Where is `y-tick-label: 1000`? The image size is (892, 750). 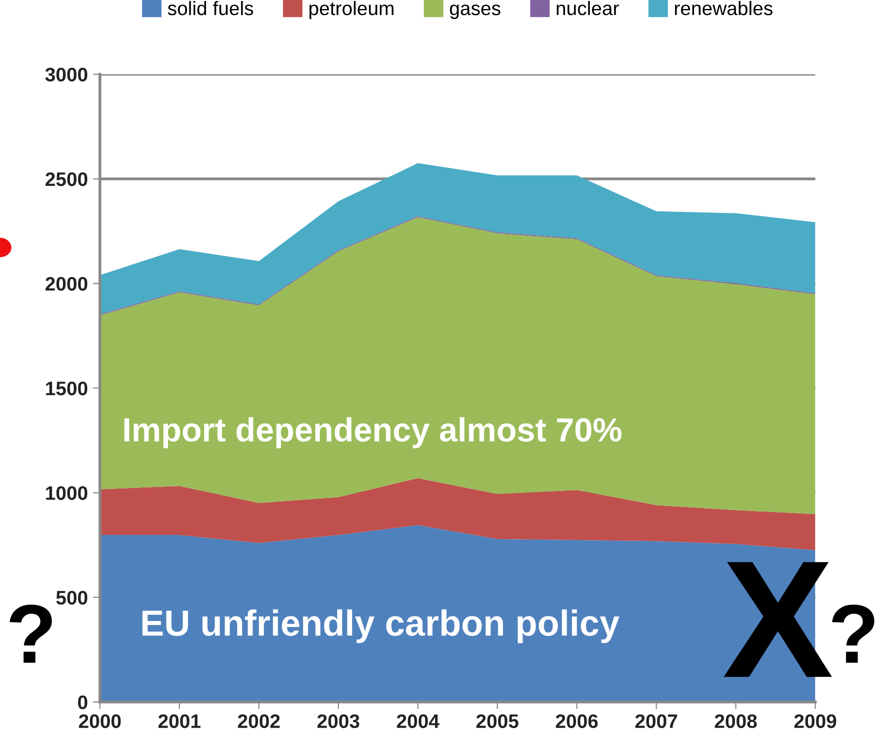
y-tick-label: 1000 is located at coordinates (67, 493).